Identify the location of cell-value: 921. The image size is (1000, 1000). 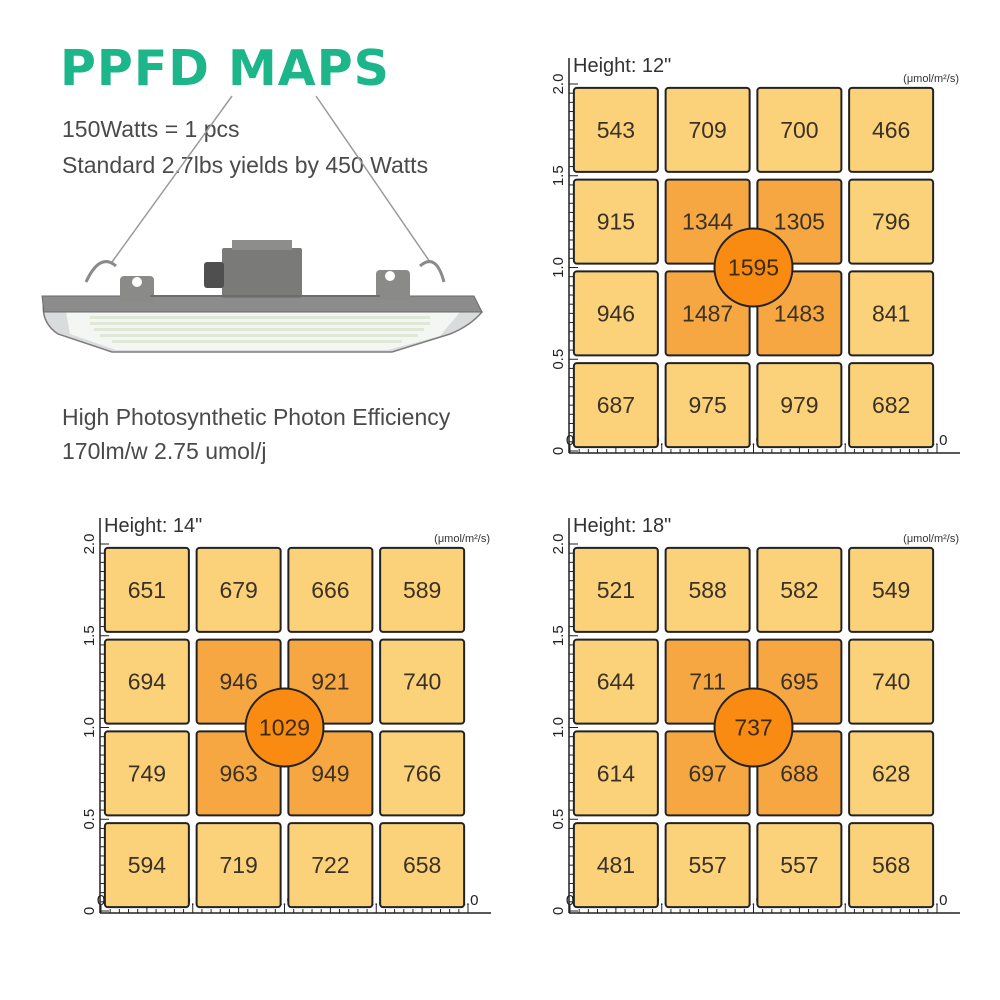
(330, 682).